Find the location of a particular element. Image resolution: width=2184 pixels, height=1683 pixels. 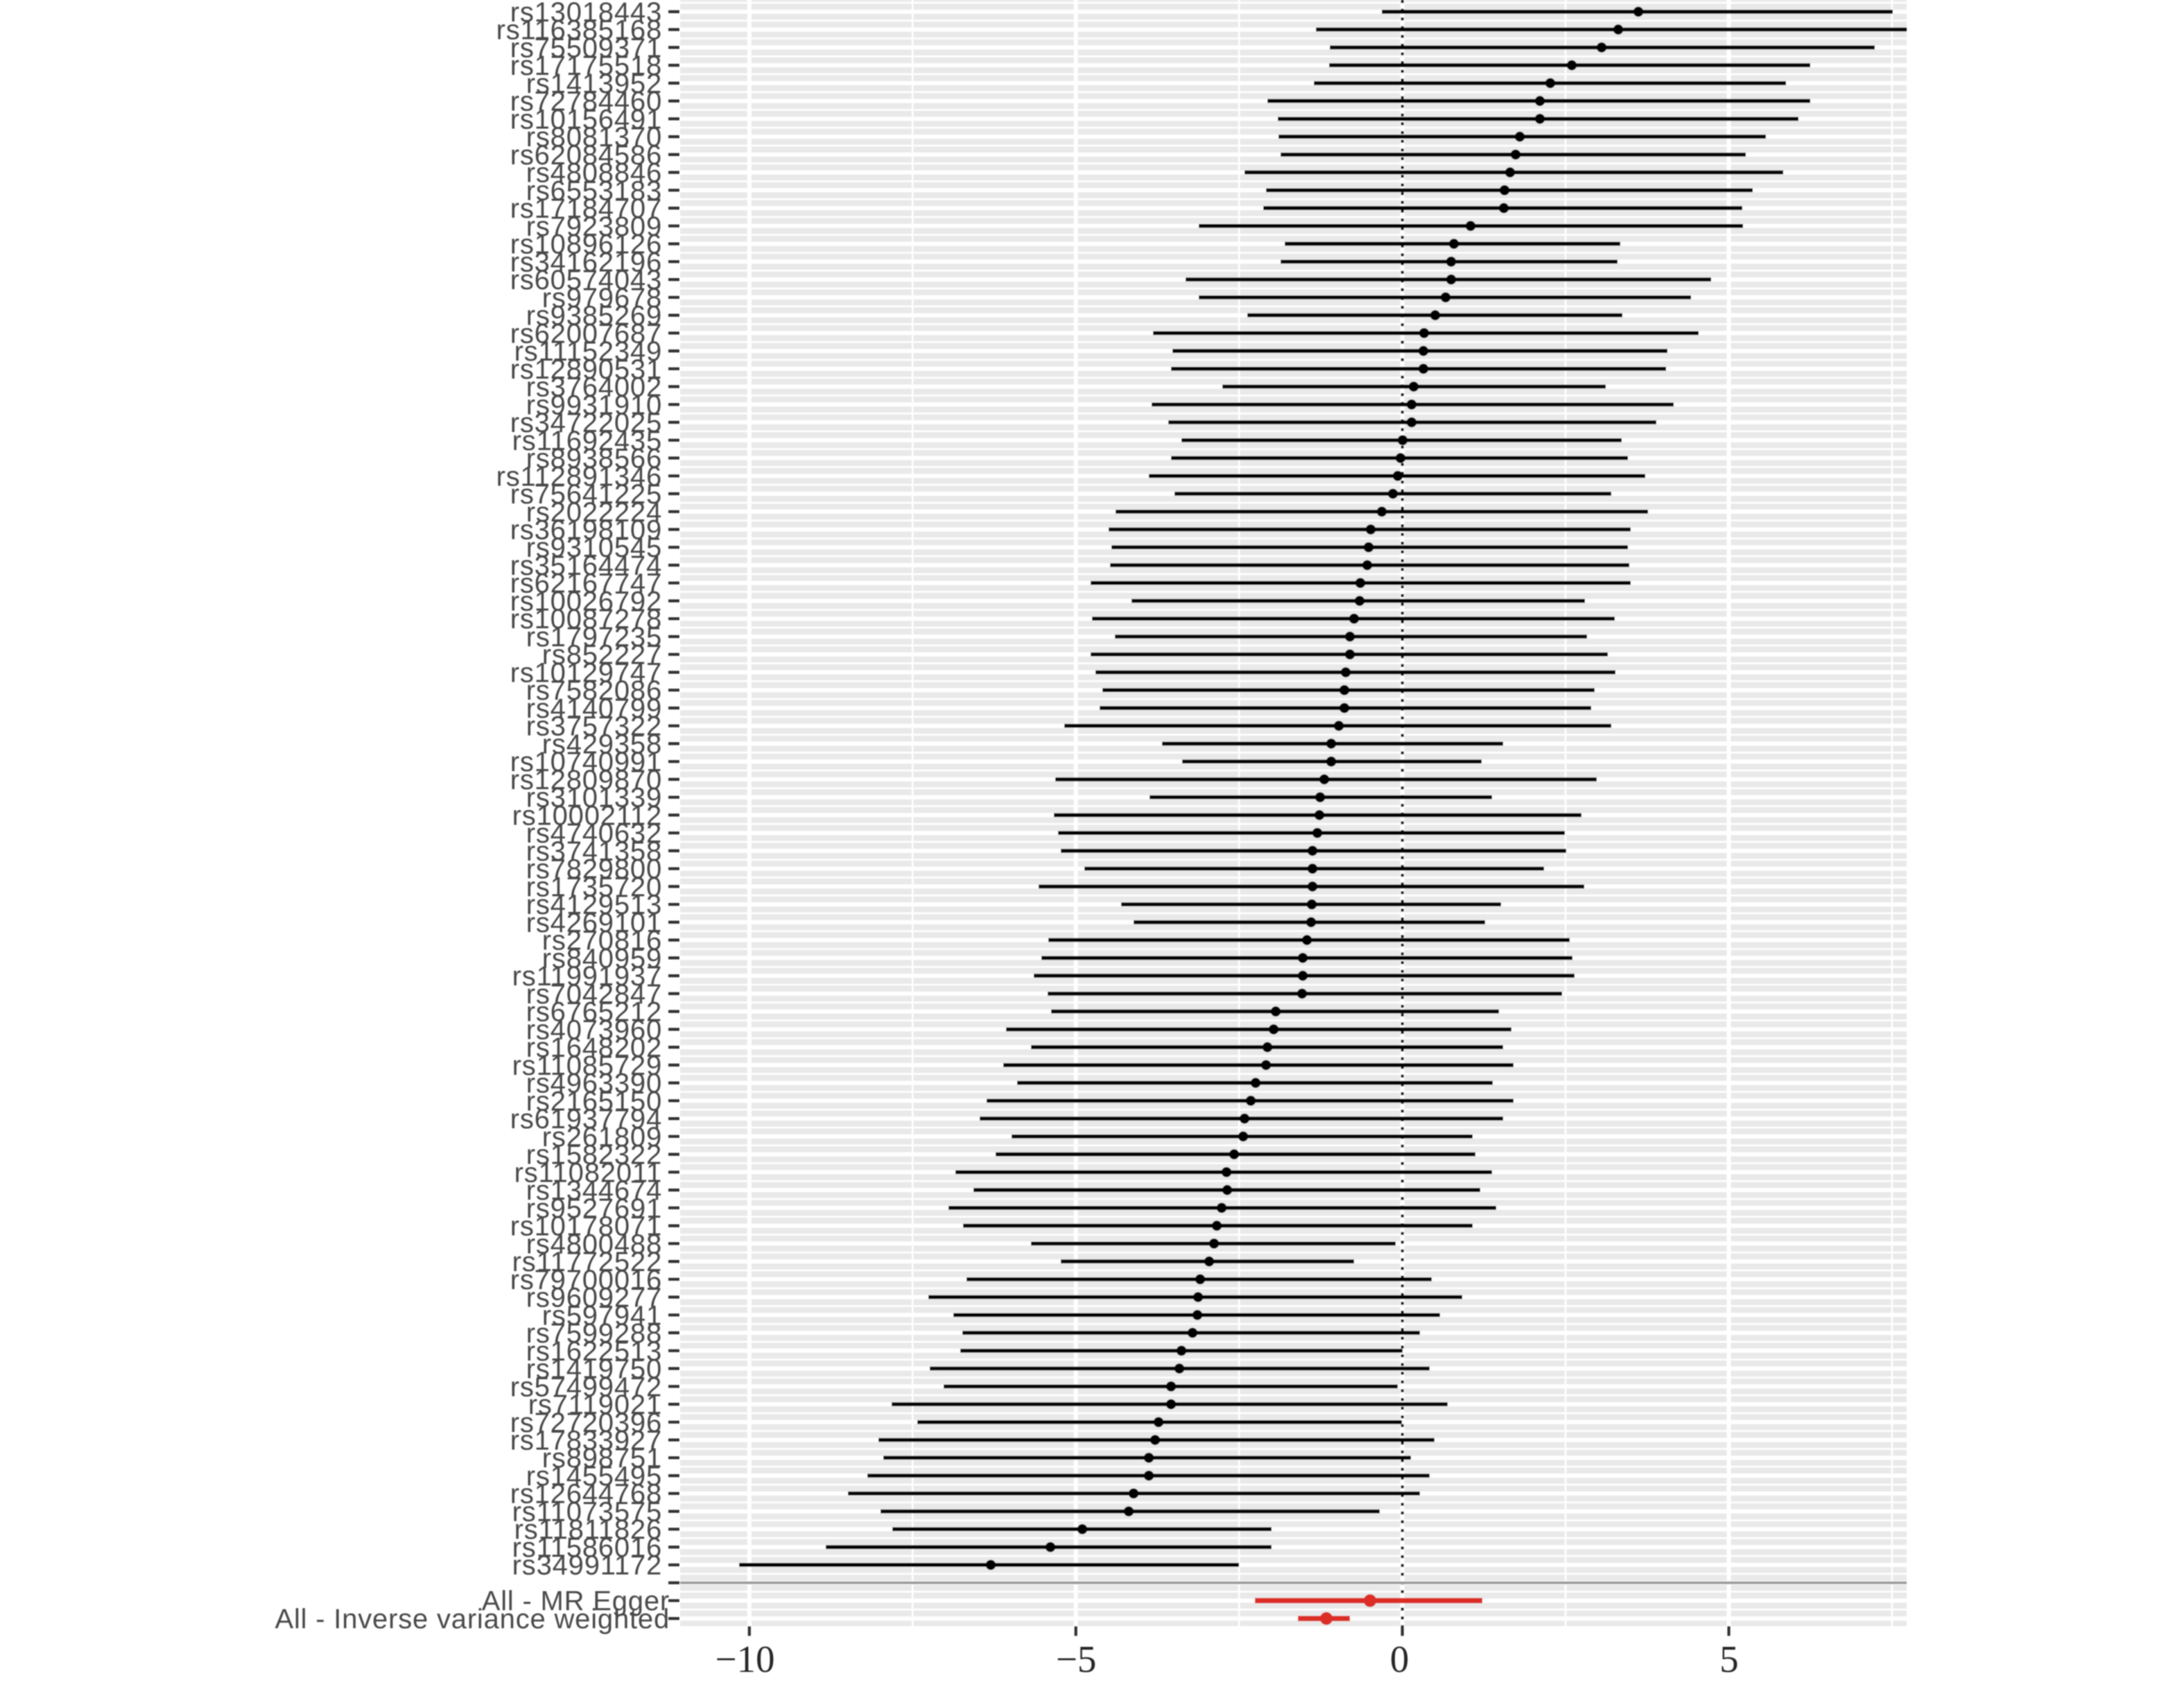

svg-text: rs4129513 is located at coordinates (594, 905).